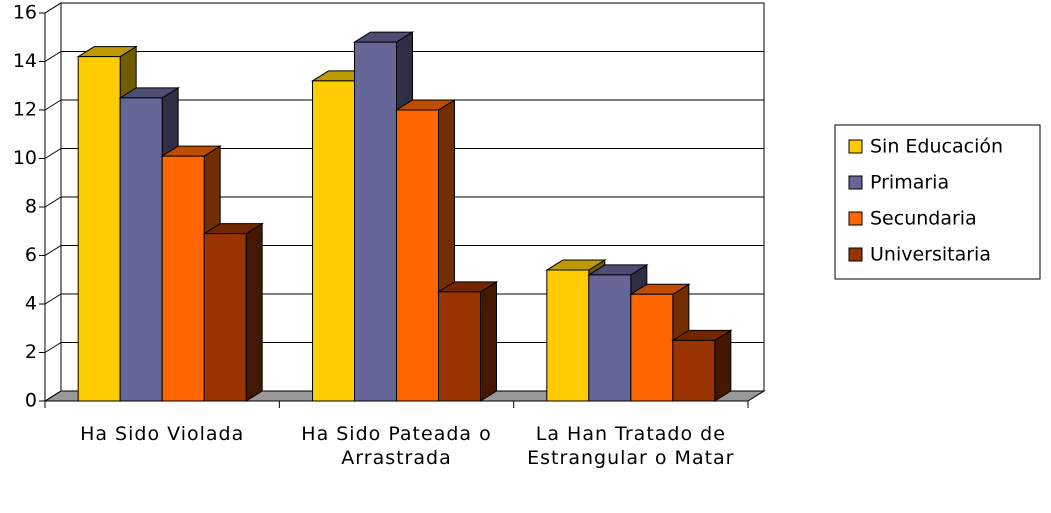 This screenshot has height=513, width=1051. What do you see at coordinates (25, 61) in the screenshot?
I see `y-tick-label: 14` at bounding box center [25, 61].